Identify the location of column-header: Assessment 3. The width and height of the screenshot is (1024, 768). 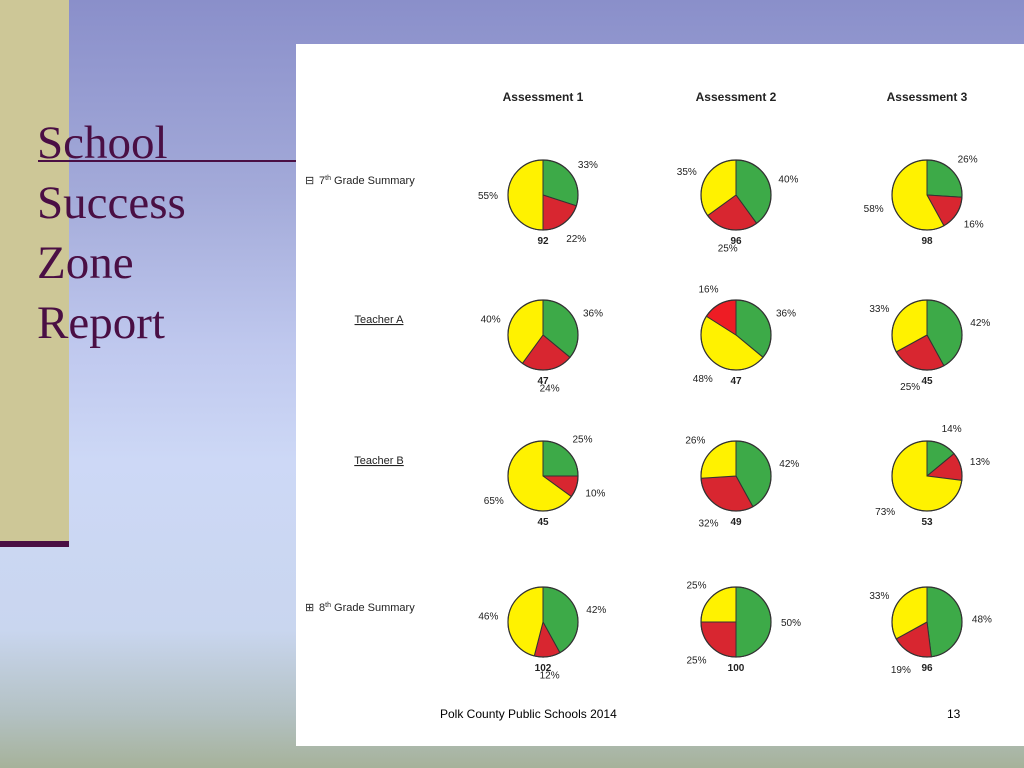
(927, 97).